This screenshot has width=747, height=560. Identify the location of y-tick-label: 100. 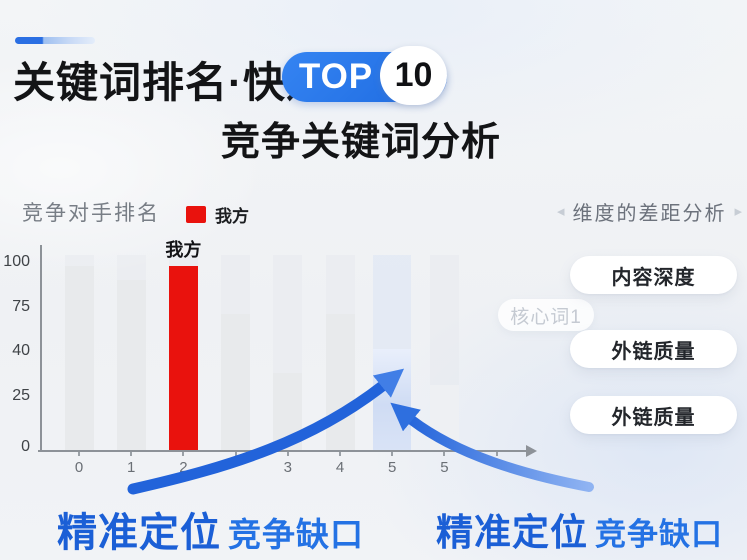
(16, 261).